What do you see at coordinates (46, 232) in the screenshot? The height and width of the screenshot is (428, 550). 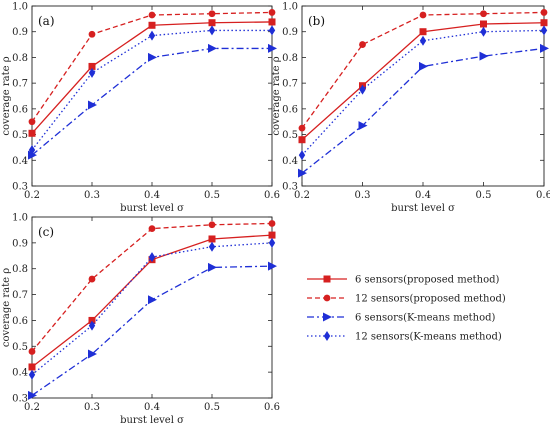 I see `panel-label: (c)` at bounding box center [46, 232].